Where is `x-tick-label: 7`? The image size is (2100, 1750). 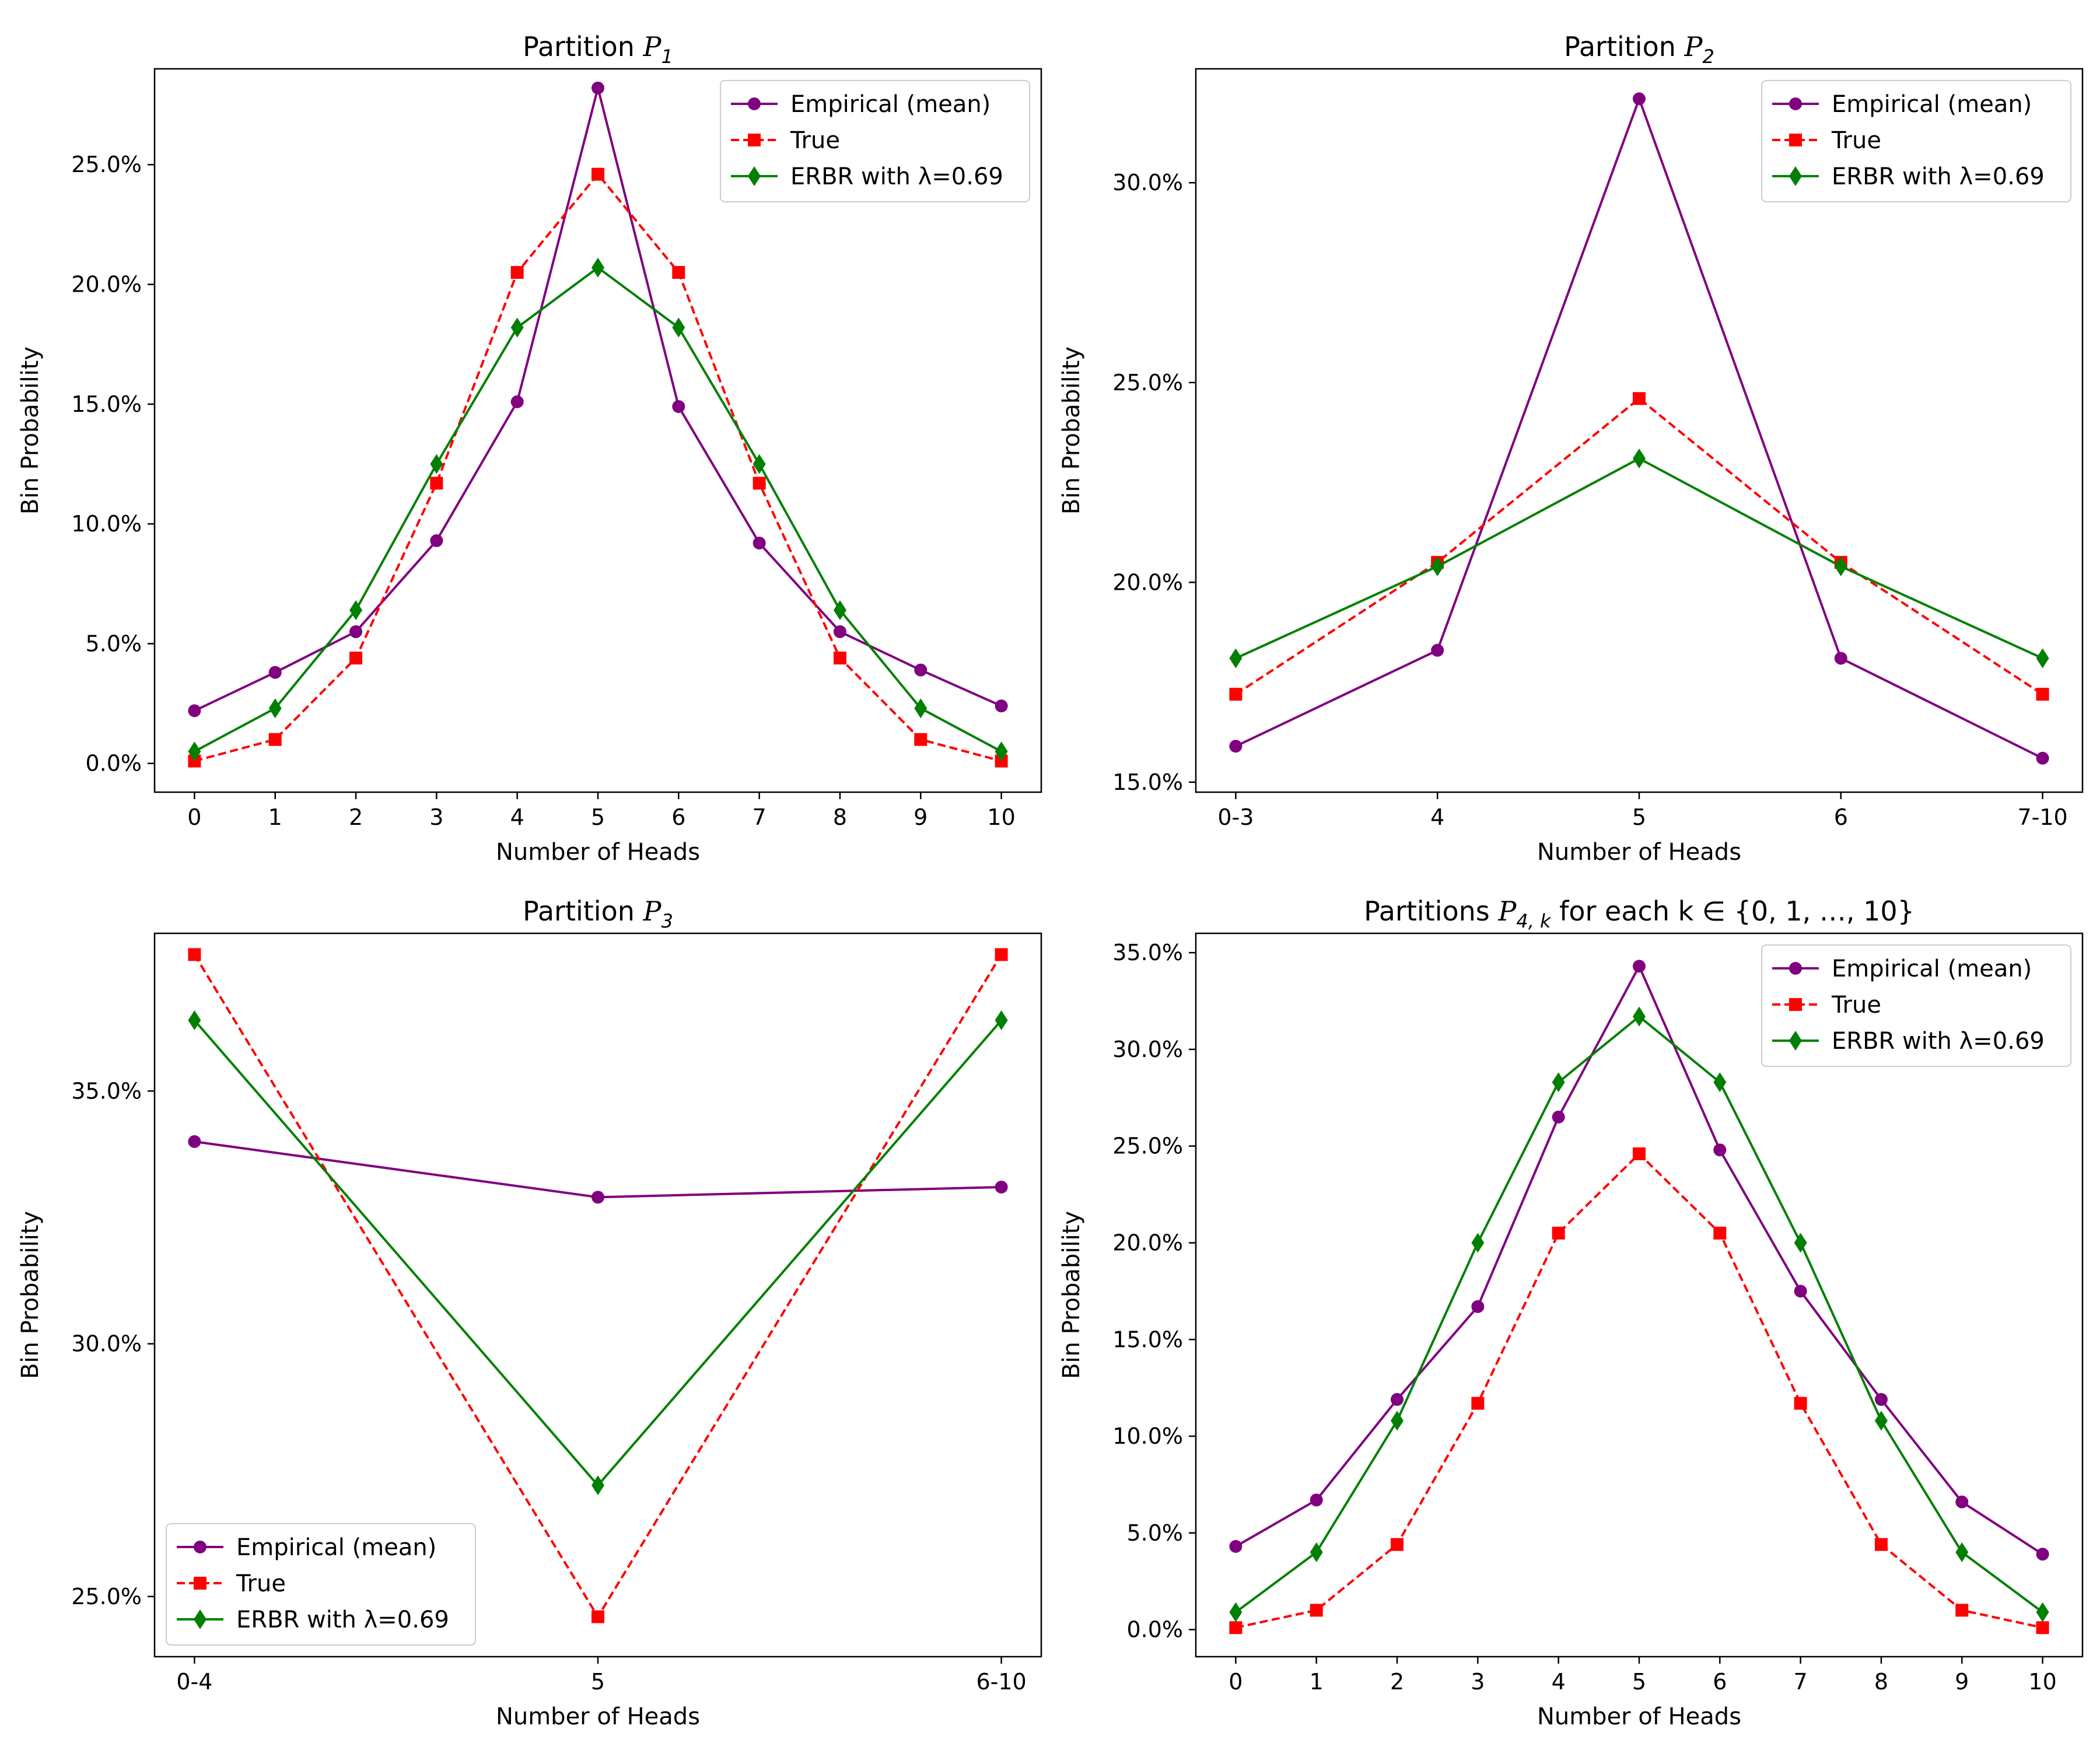 x-tick-label: 7 is located at coordinates (1801, 1682).